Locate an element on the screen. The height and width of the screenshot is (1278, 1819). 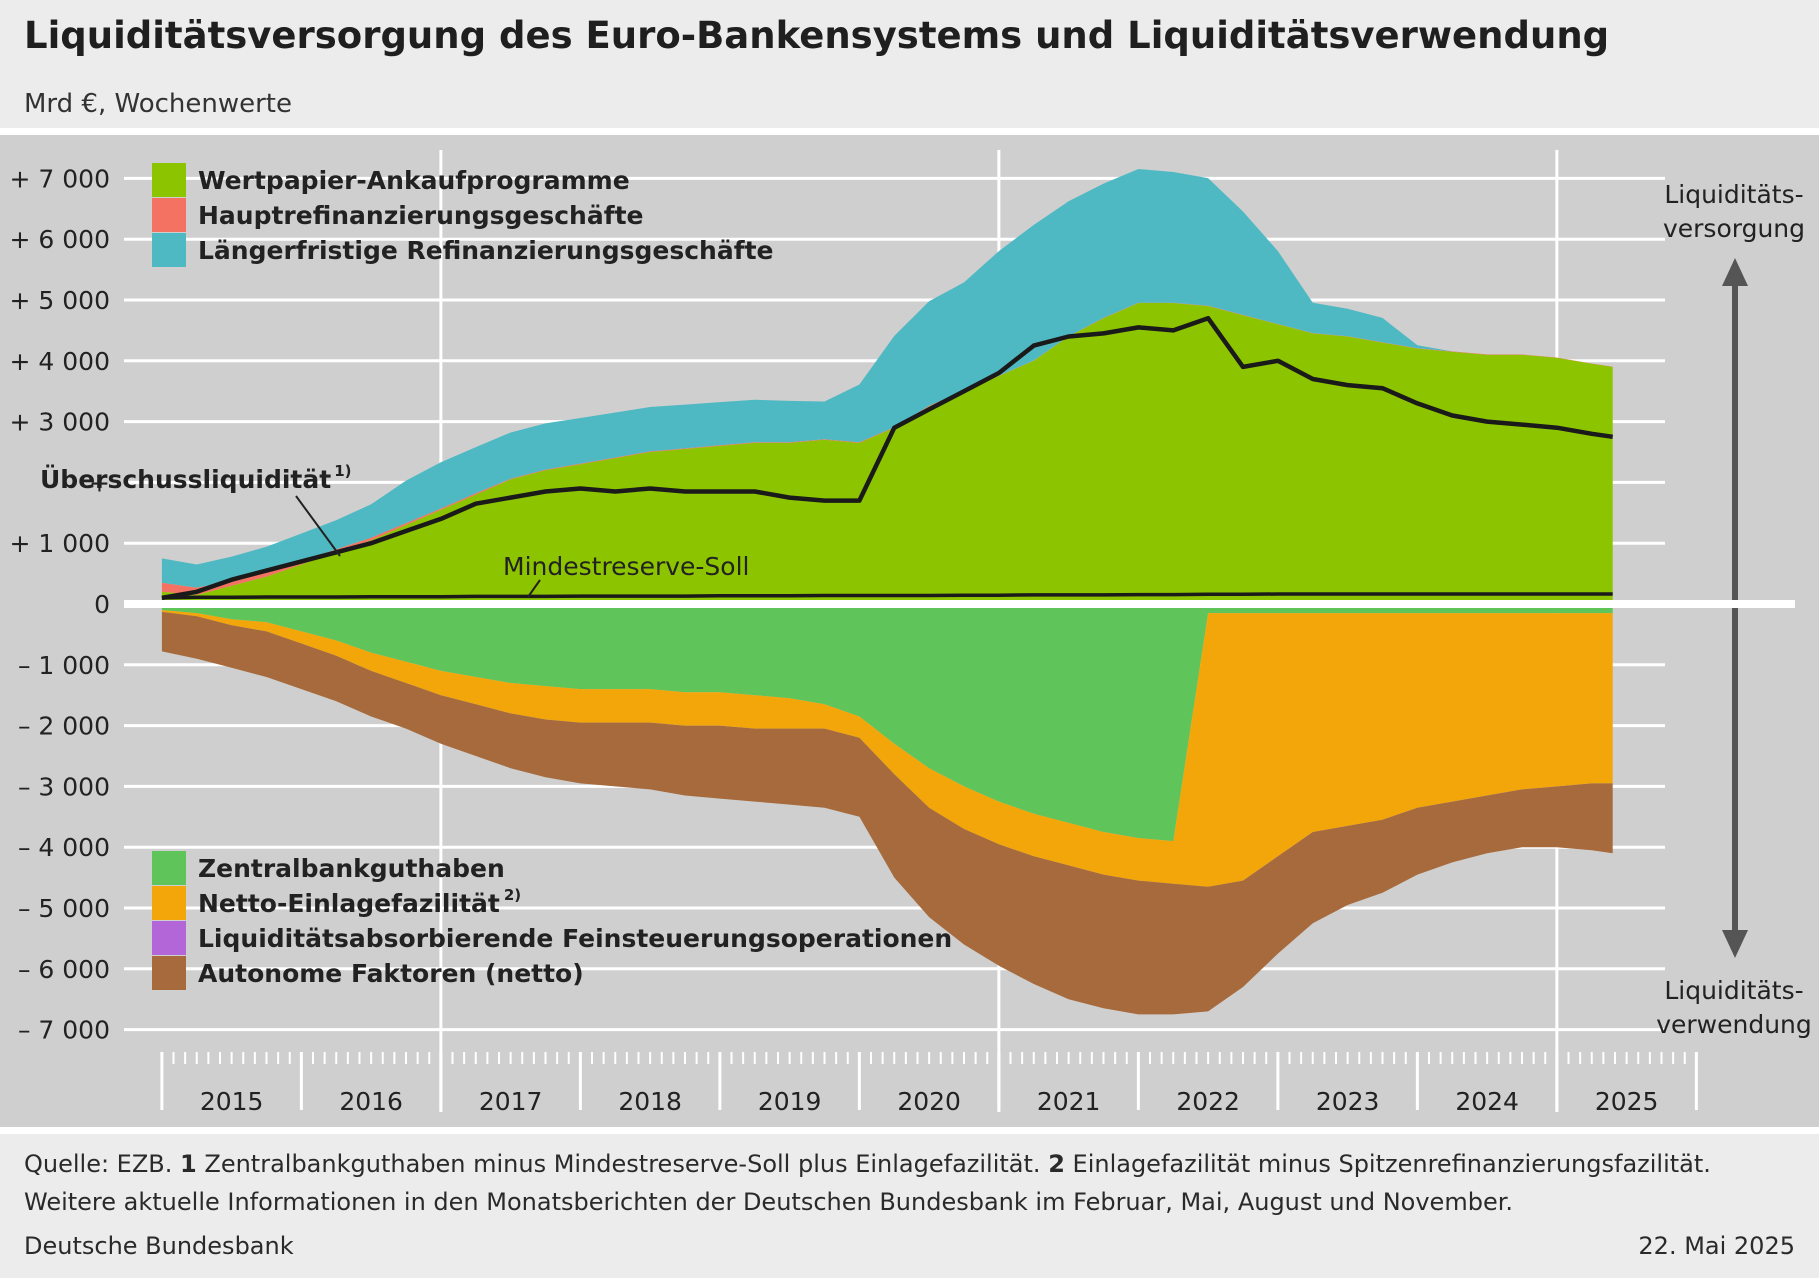
leader-reserve-requirement is located at coordinates (534, 588).